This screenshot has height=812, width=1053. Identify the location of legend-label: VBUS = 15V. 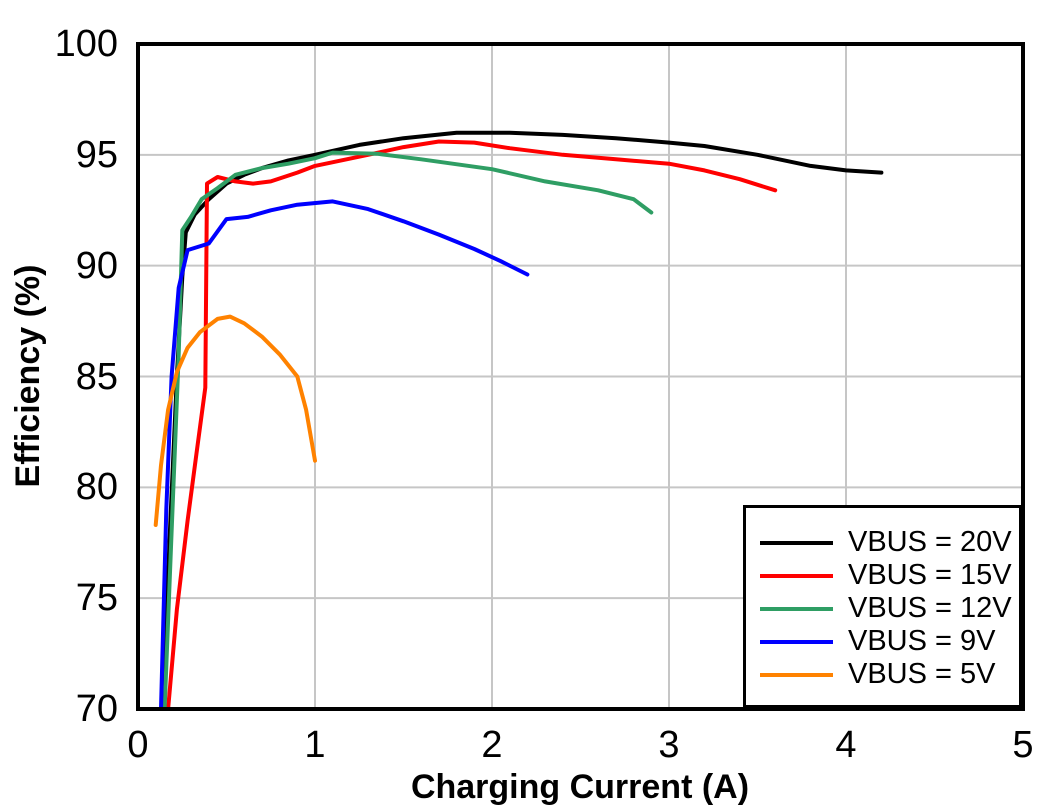
(930, 575).